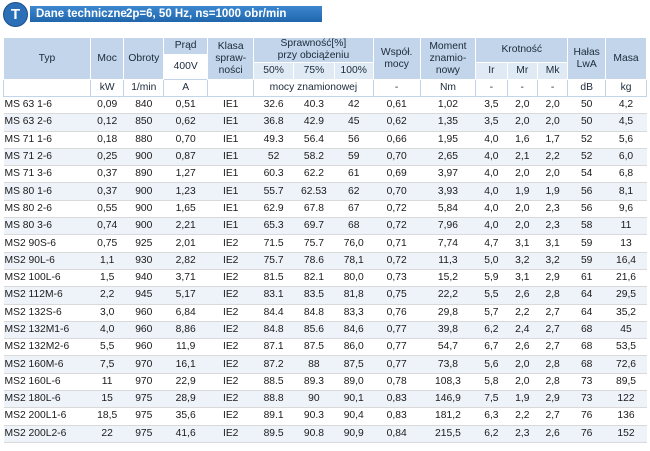 The width and height of the screenshot is (650, 451). Describe the element at coordinates (273, 313) in the screenshot. I see `cell-spr-50: 84.4` at that location.